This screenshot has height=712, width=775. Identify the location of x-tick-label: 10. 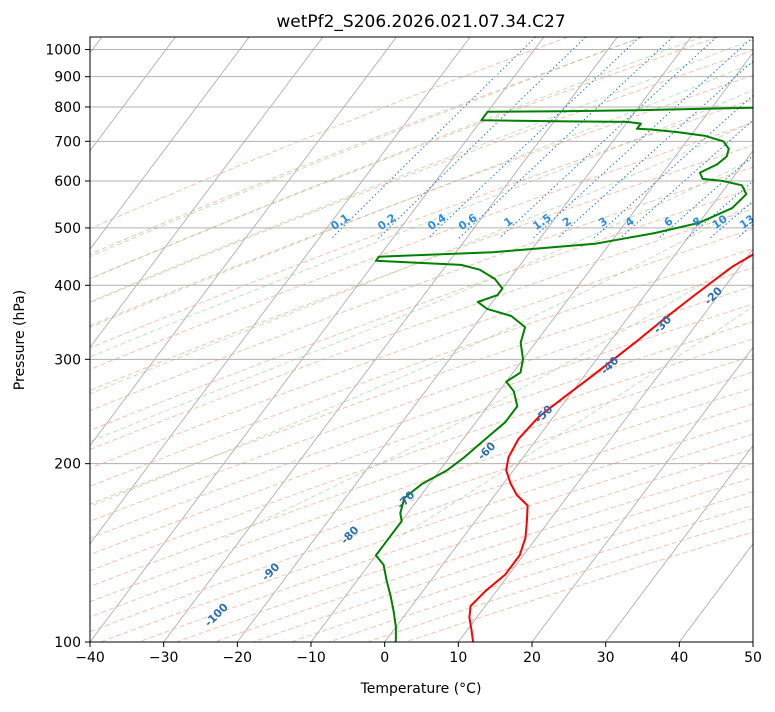
(458, 658).